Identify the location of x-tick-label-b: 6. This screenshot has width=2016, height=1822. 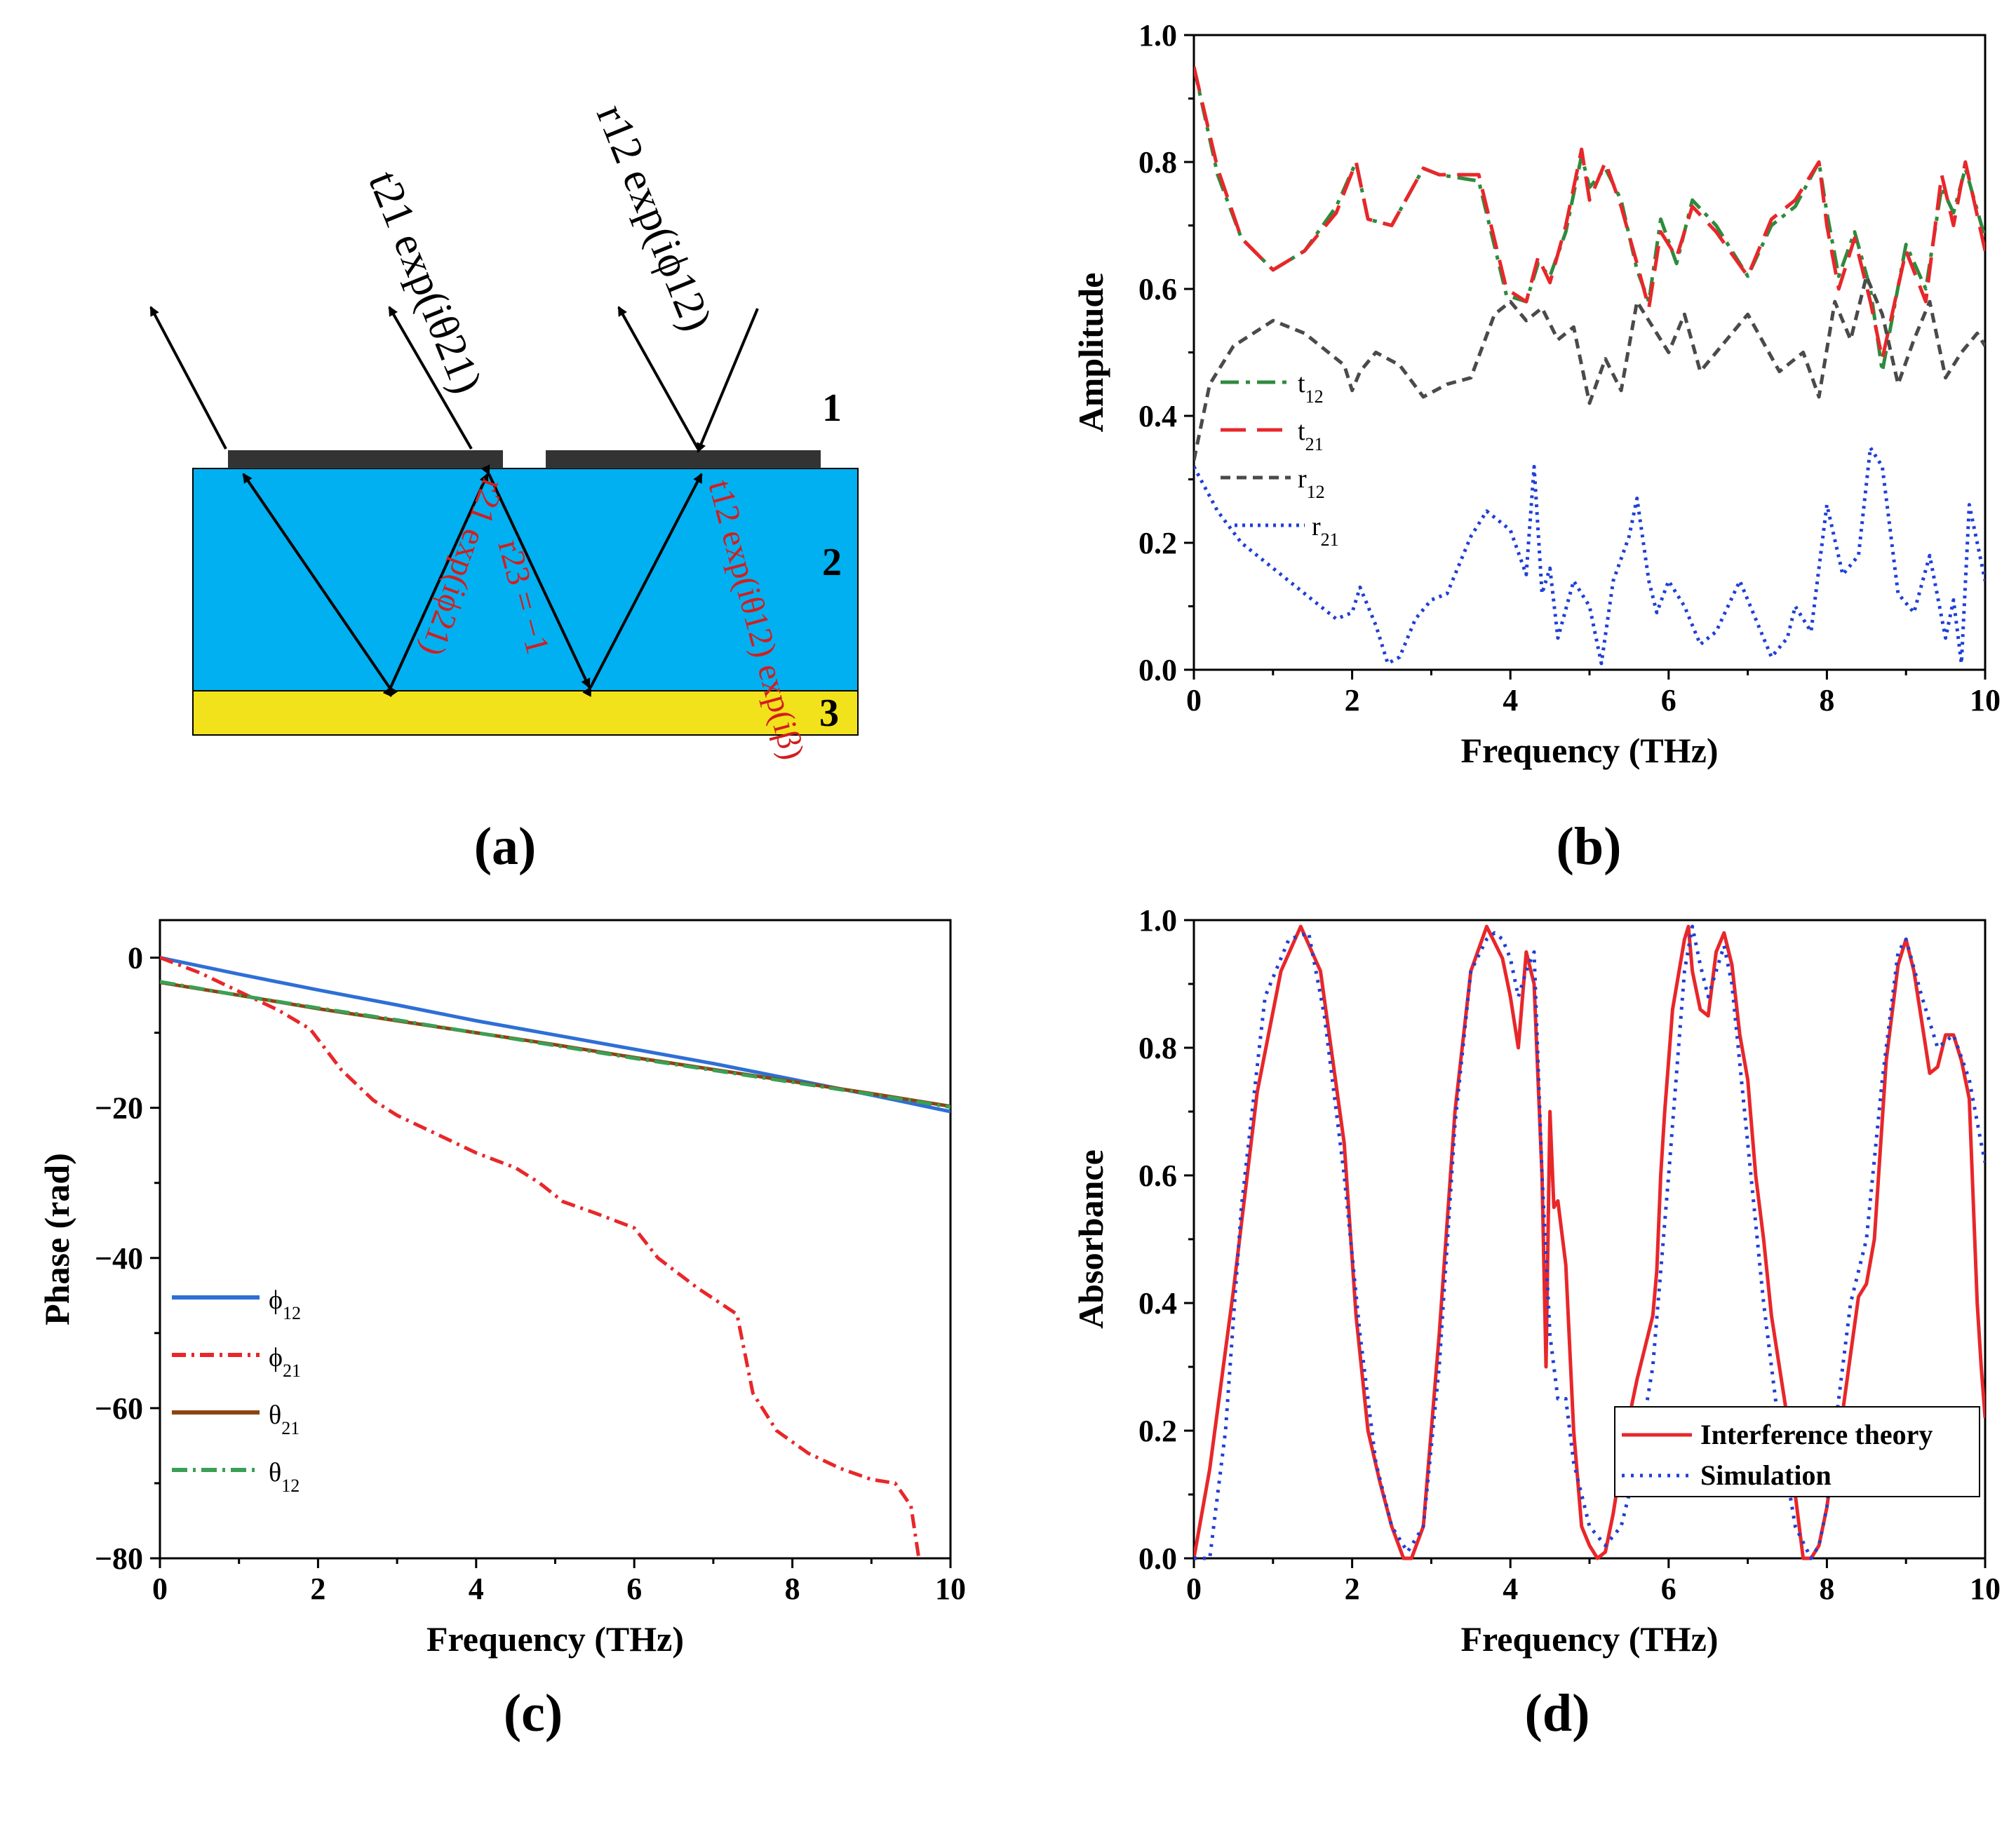
(1669, 700).